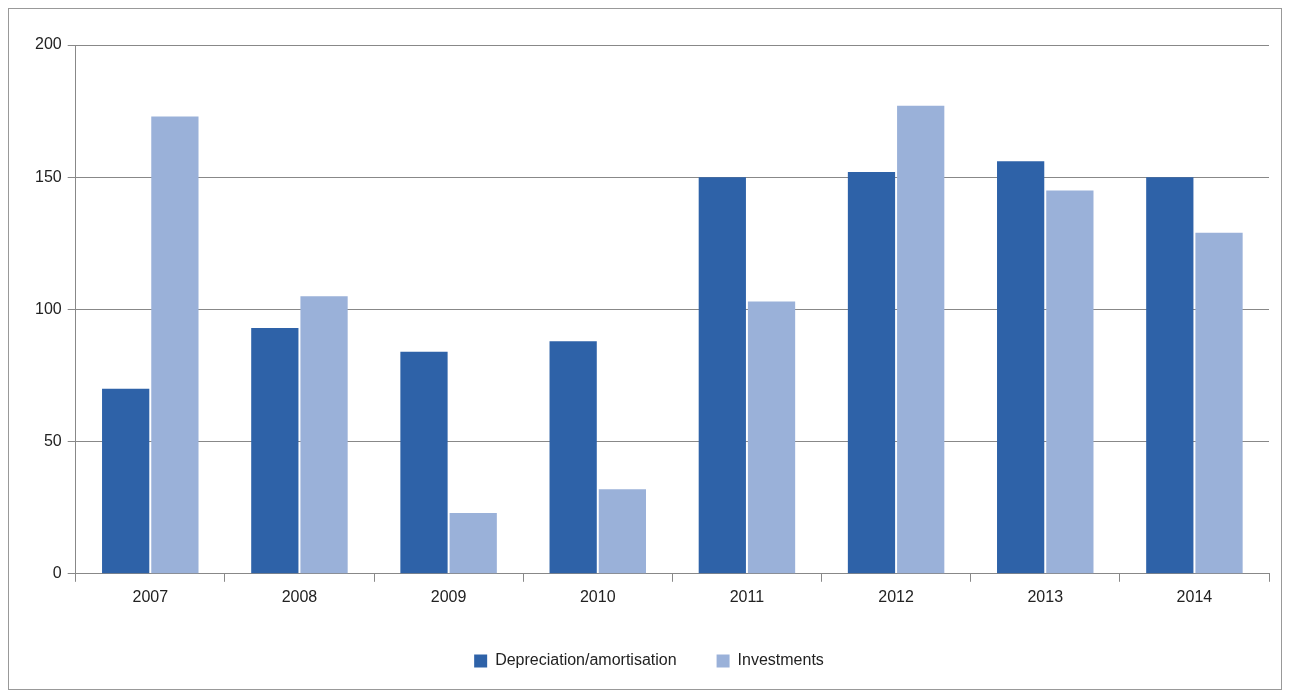  I want to click on x-tick-label: 2012, so click(896, 596).